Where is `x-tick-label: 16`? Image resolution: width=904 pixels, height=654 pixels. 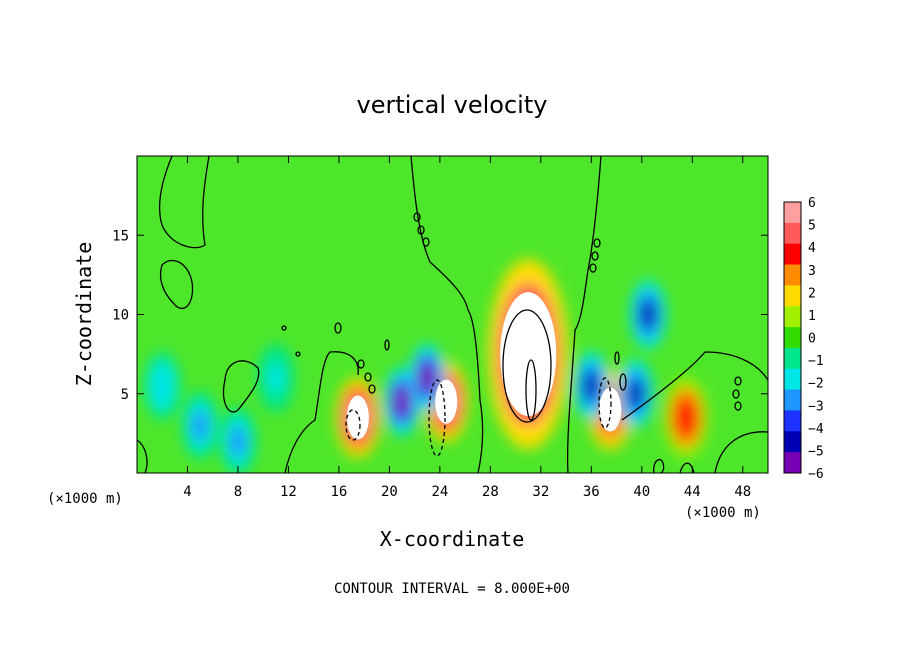 x-tick-label: 16 is located at coordinates (338, 492).